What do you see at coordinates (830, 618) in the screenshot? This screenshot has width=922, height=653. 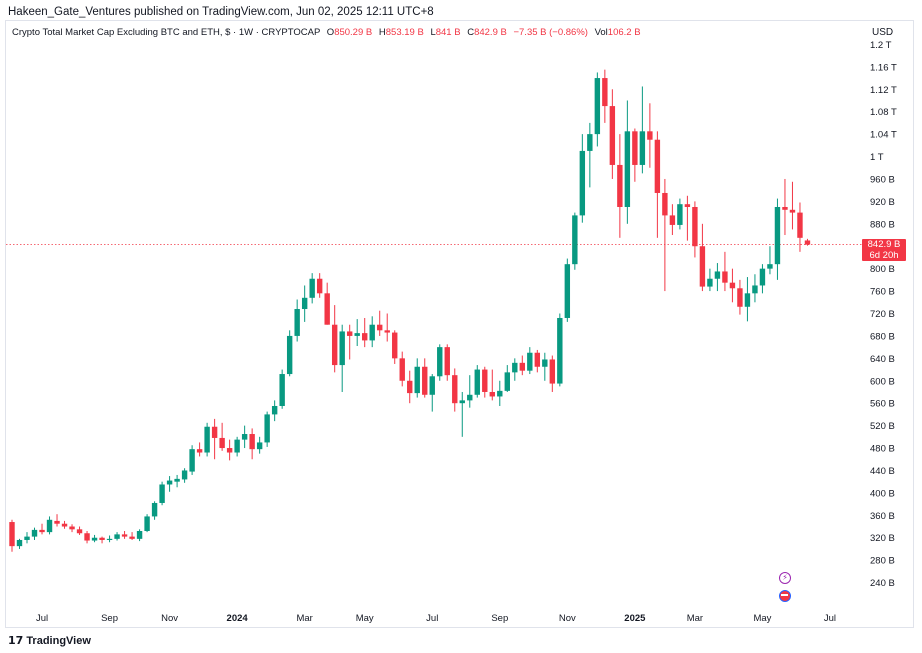 I see `x-tick-label: Jul` at bounding box center [830, 618].